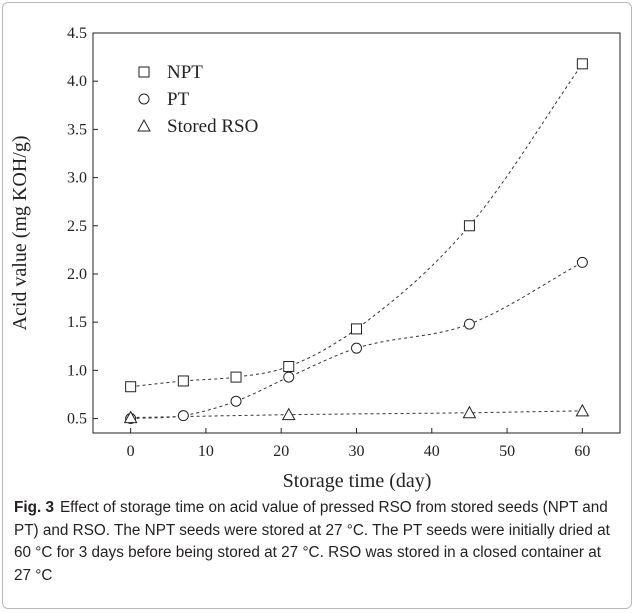 Image resolution: width=636 pixels, height=613 pixels. I want to click on x-tick-label: 10, so click(206, 451).